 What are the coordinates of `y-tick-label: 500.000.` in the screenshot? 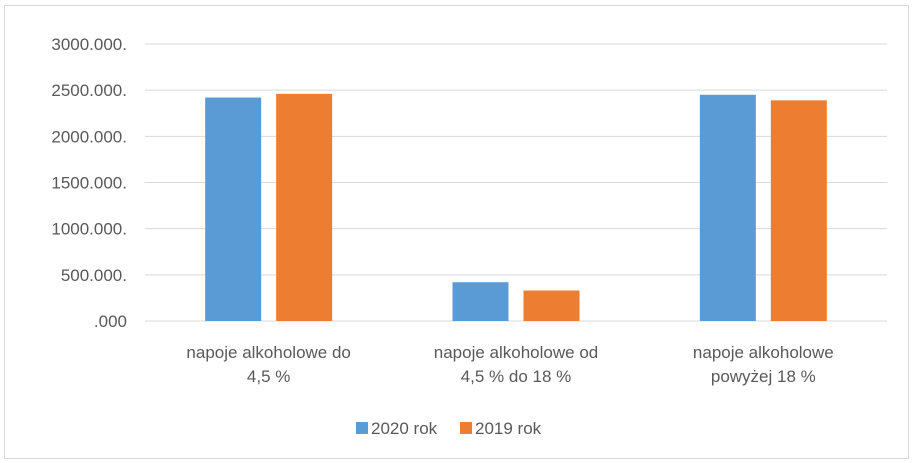 It's located at (94, 275).